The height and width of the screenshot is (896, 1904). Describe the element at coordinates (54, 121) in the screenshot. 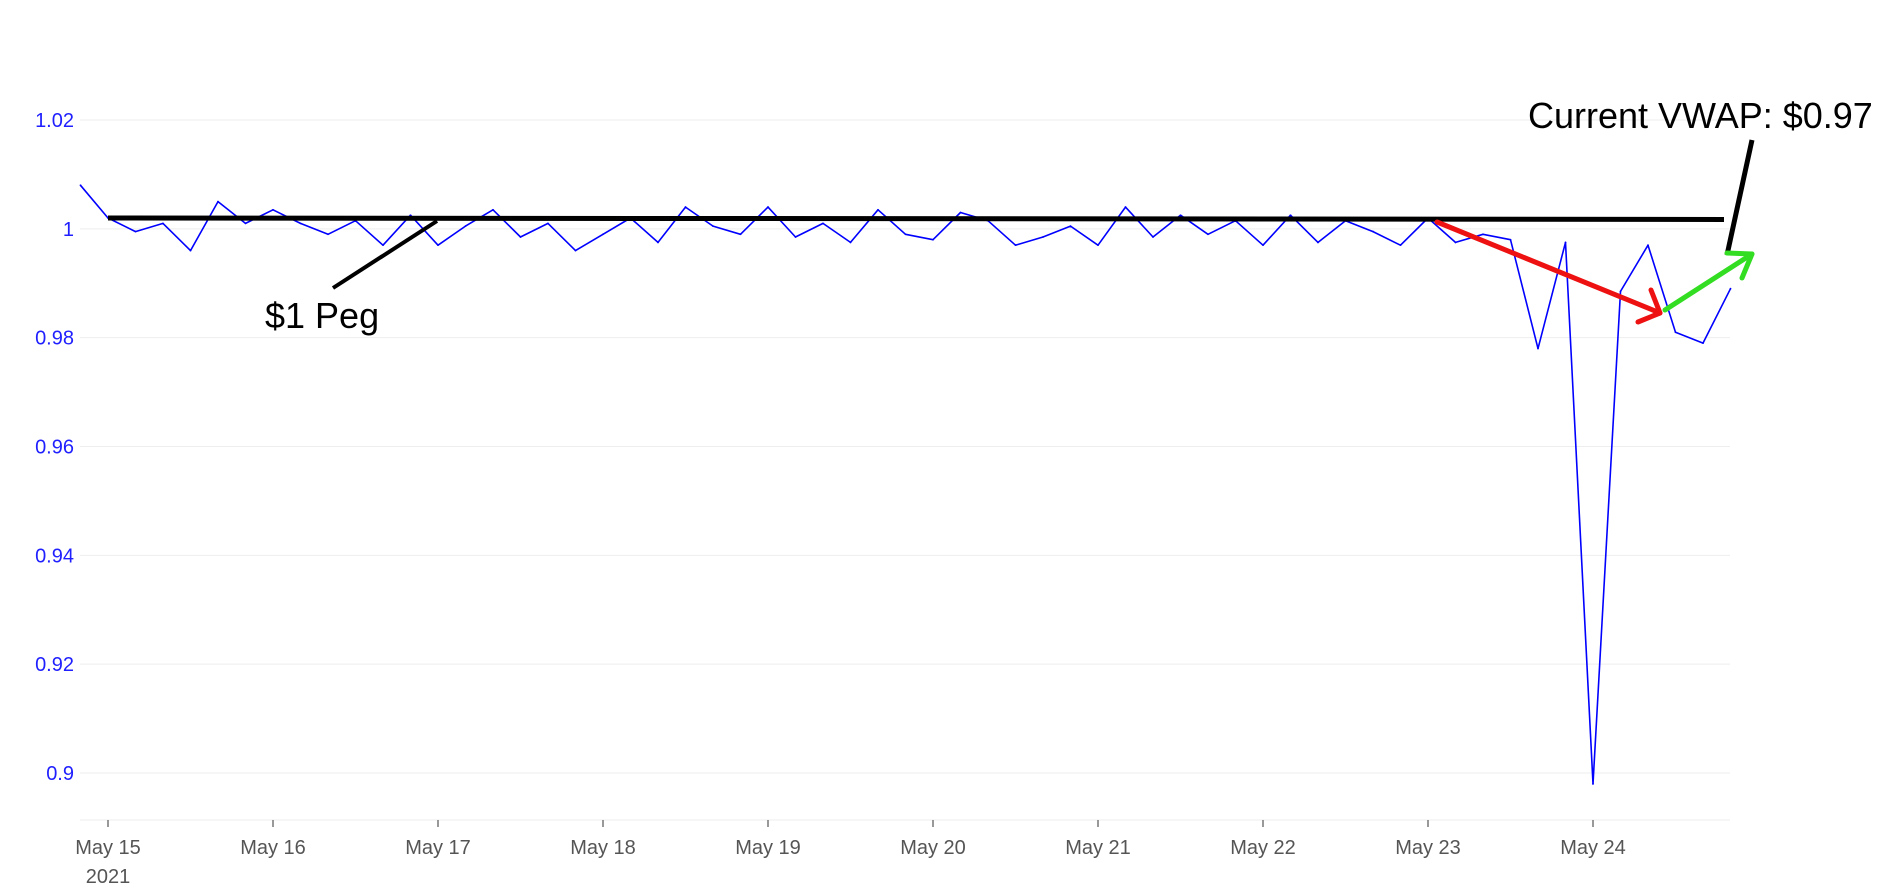

I see `y-tick-label: 1.02` at that location.